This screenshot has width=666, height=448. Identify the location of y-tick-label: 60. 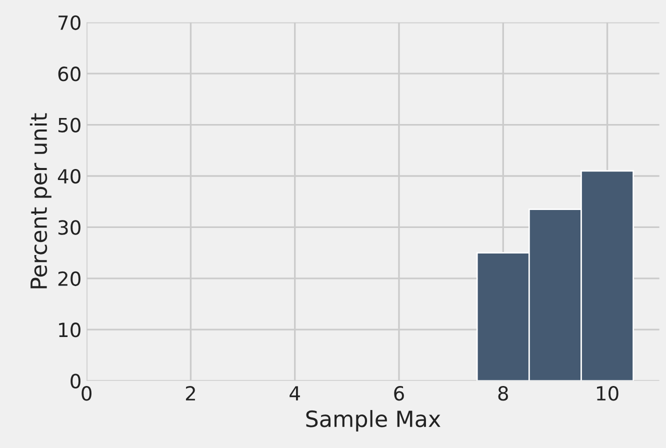
(69, 74).